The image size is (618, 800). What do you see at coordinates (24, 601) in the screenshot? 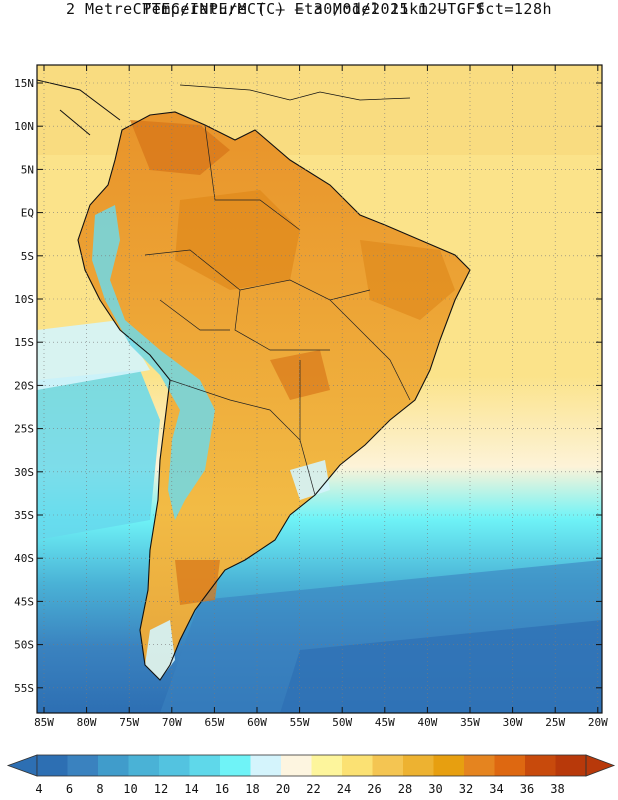
I see `lat-label: 45S` at bounding box center [24, 601].